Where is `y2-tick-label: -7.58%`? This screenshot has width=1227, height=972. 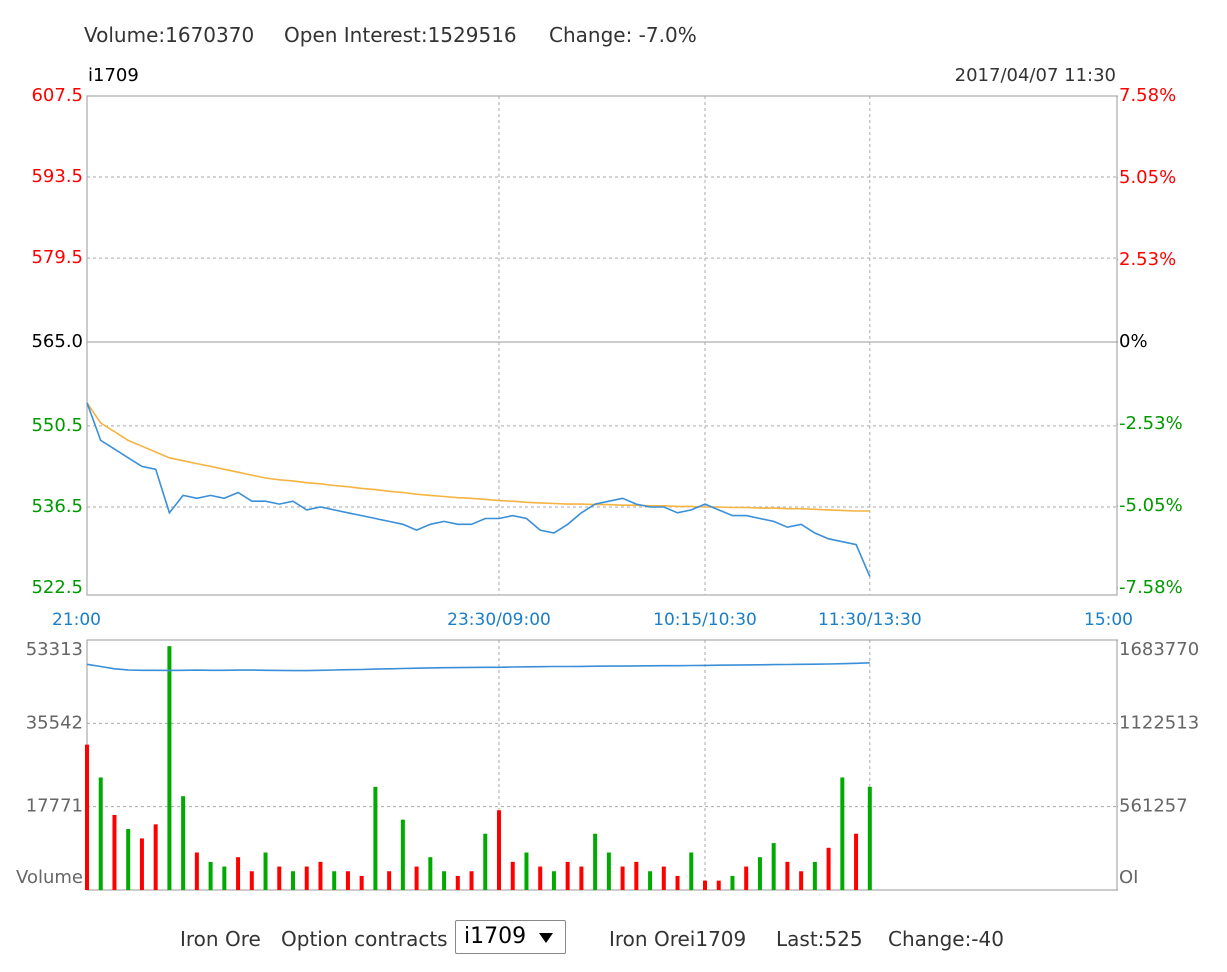
y2-tick-label: -7.58% is located at coordinates (1151, 587).